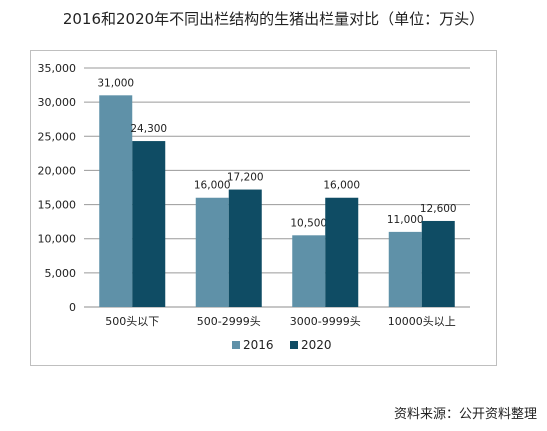 The width and height of the screenshot is (547, 431). Describe the element at coordinates (57, 170) in the screenshot. I see `y-tick-label: 20,000` at that location.